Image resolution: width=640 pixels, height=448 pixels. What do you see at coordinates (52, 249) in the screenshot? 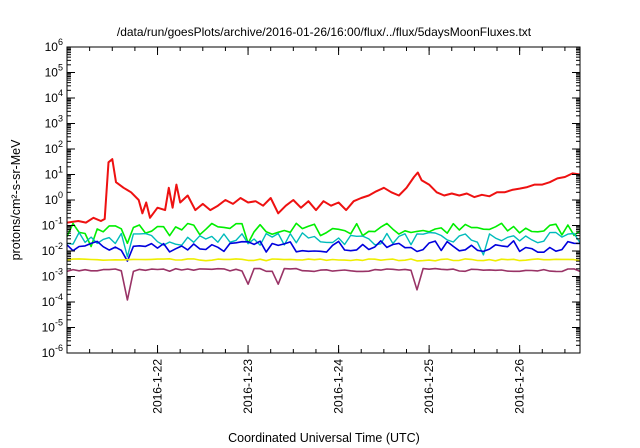
I see `y-tick-label: 10⁻²` at bounding box center [52, 249].